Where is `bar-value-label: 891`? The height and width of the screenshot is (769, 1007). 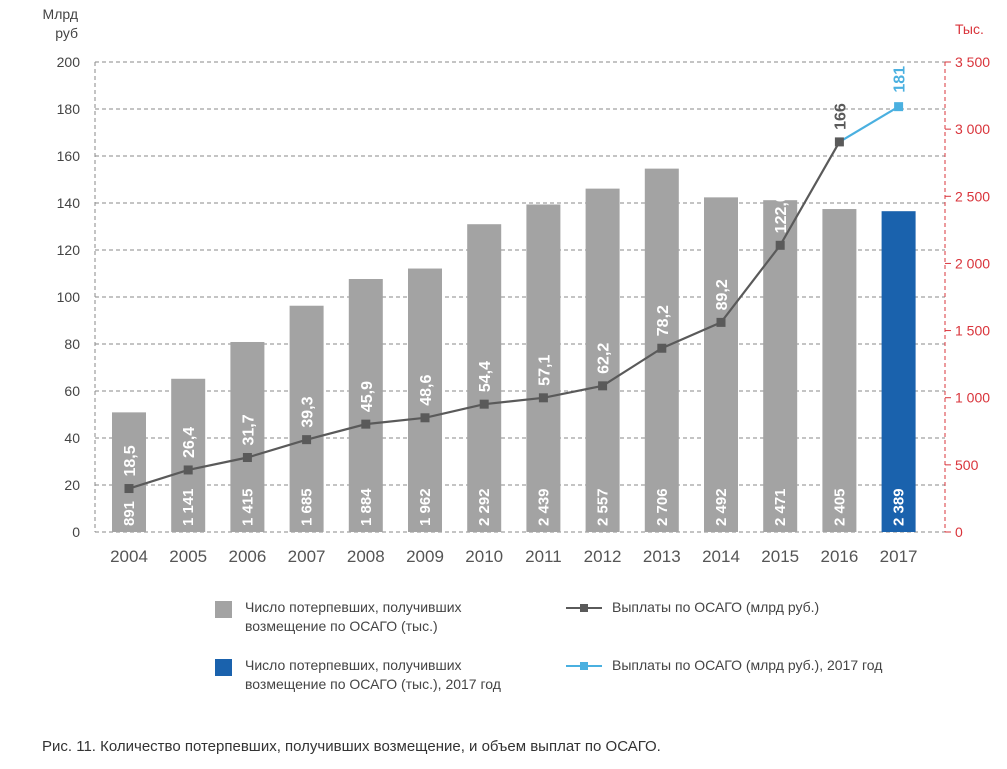 bar-value-label: 891 is located at coordinates (129, 513).